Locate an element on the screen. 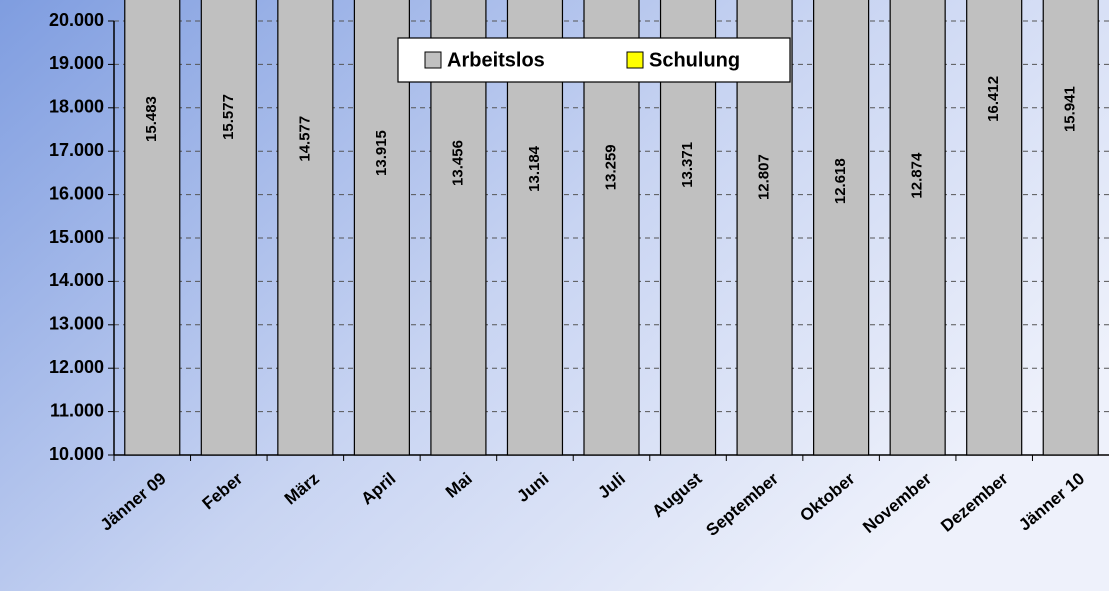 The image size is (1109, 591). y-tick-label: 15.000 is located at coordinates (76, 237).